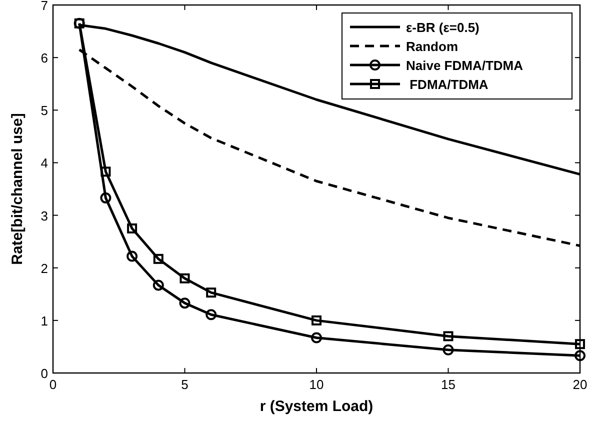  I want to click on y-tick-label: 7, so click(44, 6).